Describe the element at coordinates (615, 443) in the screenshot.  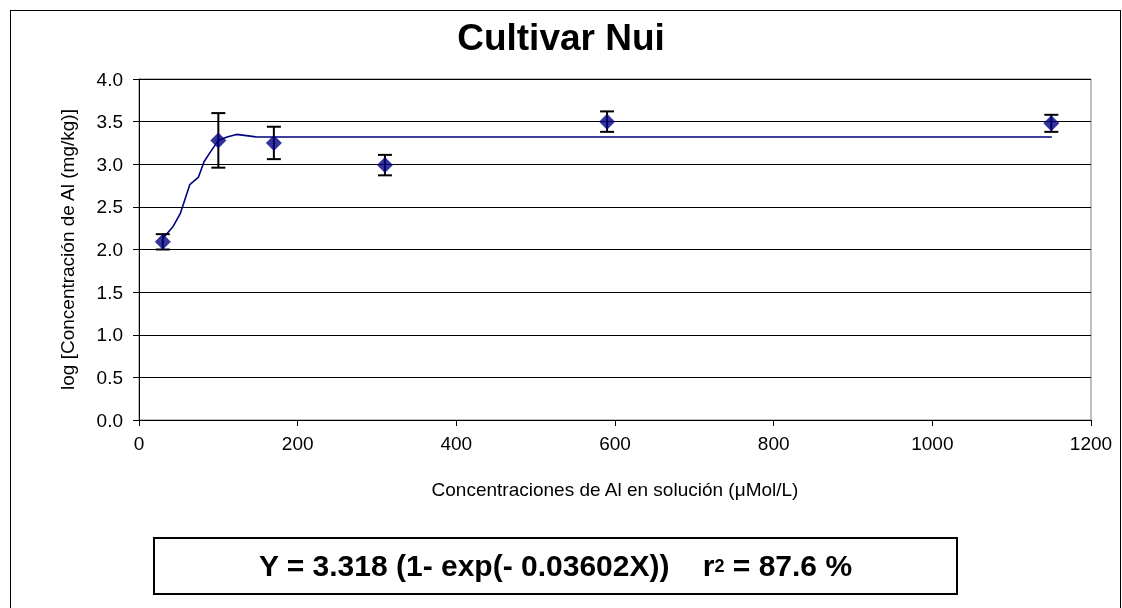
I see `x-tick-label: 600` at that location.